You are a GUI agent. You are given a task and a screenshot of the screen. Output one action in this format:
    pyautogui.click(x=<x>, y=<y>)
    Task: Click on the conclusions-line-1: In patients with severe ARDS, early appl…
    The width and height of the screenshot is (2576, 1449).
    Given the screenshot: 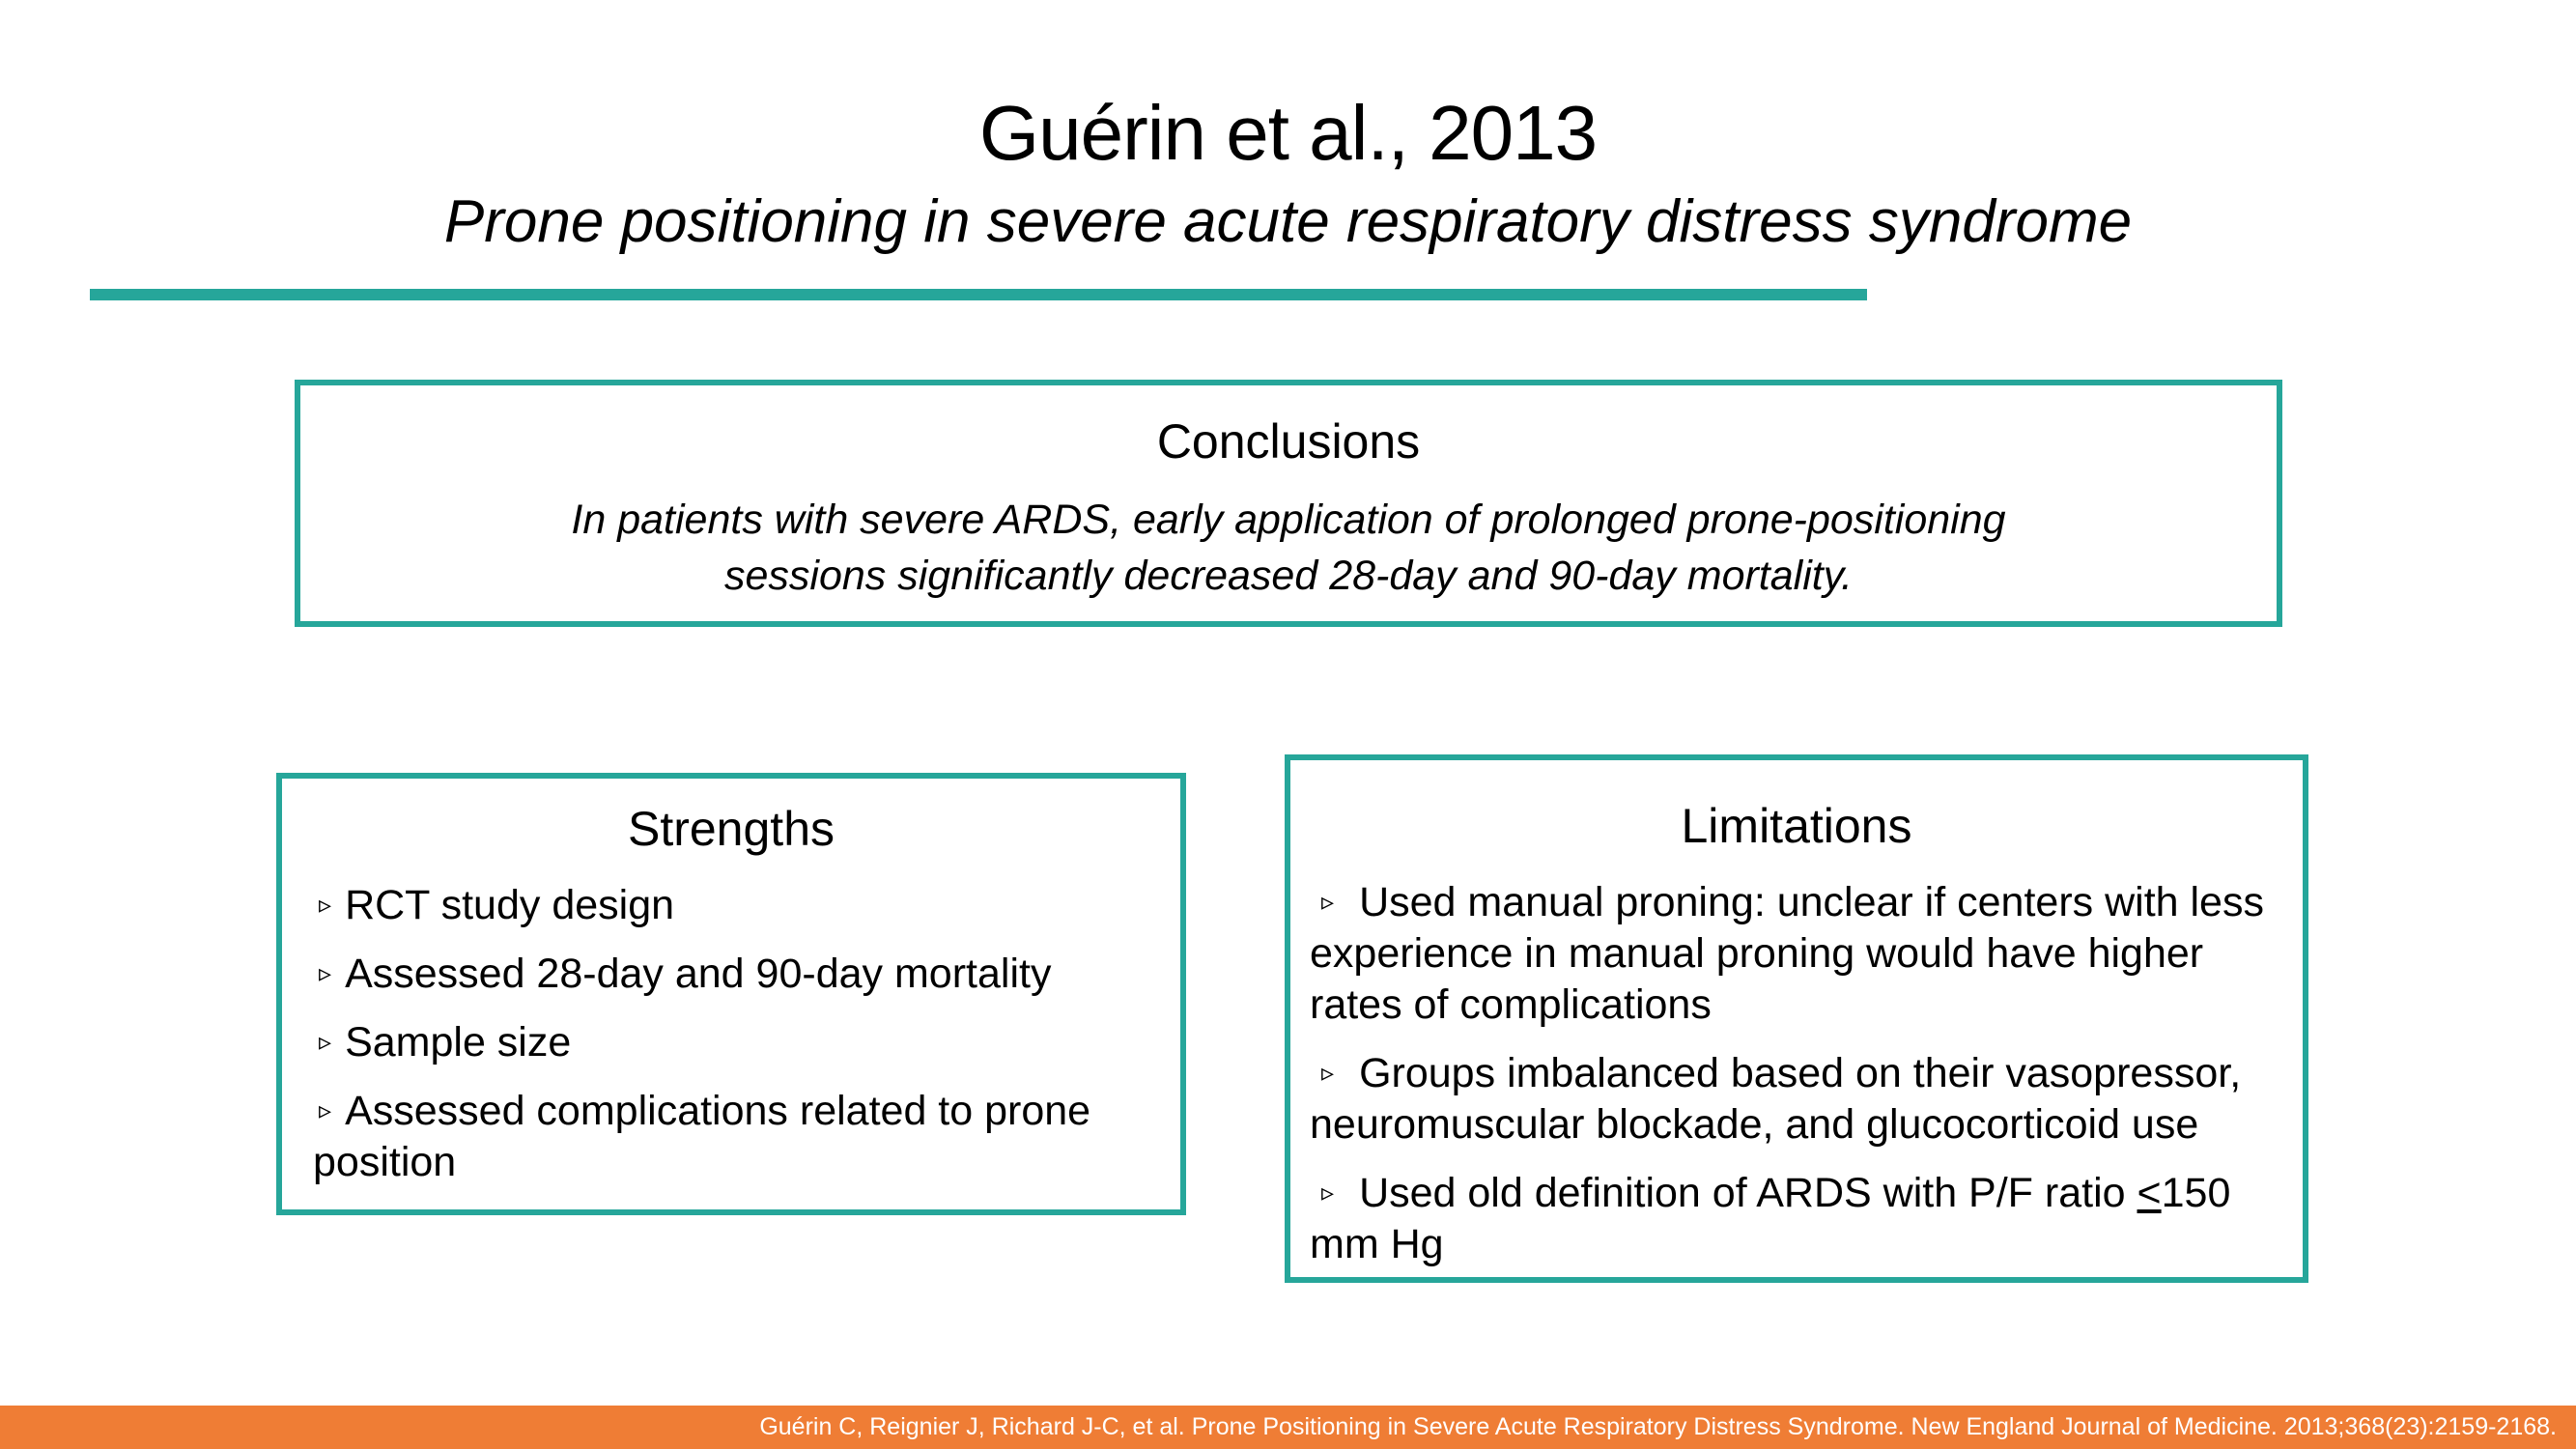 What is the action you would take?
    pyautogui.click(x=1288, y=520)
    